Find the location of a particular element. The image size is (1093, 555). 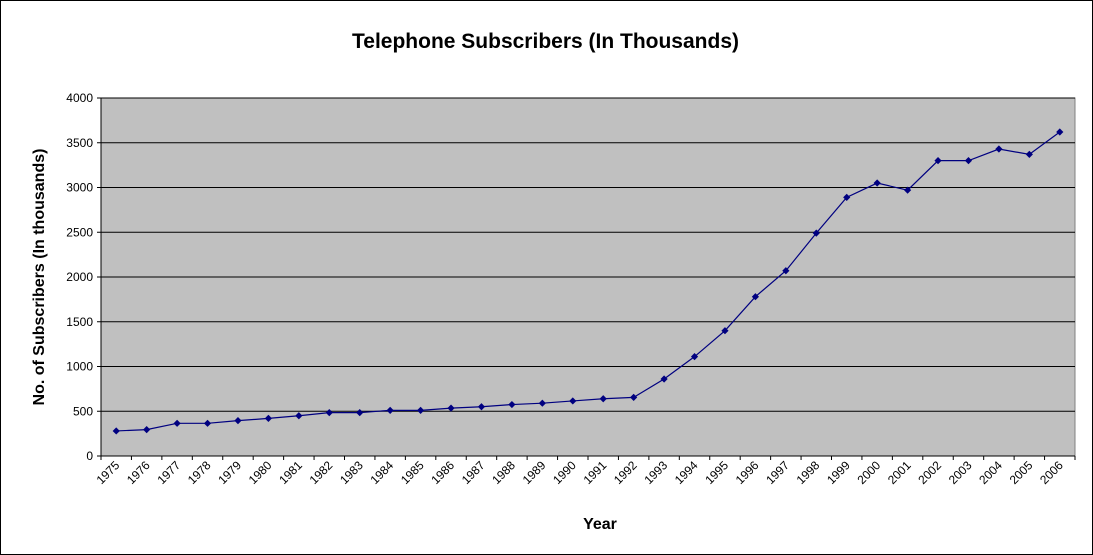

x-tick-label: 1985 is located at coordinates (412, 472).